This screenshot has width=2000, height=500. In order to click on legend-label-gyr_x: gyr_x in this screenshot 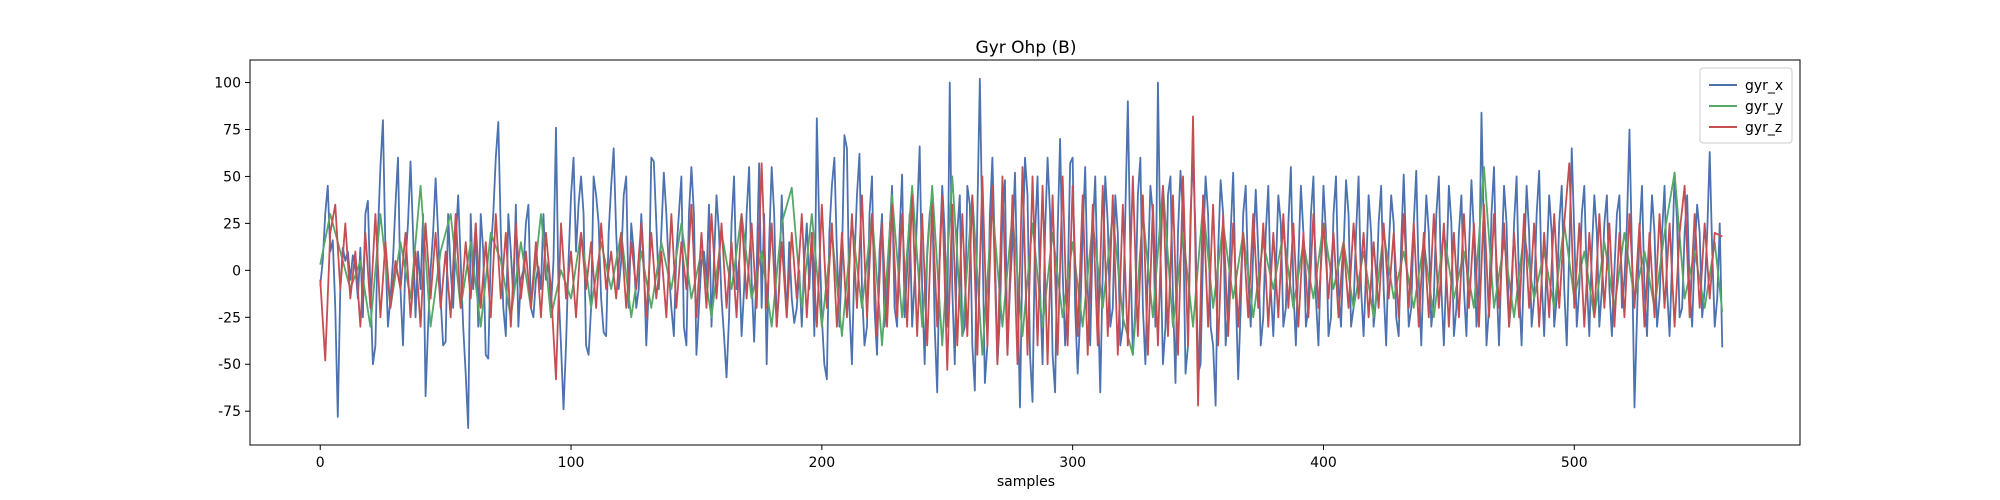, I will do `click(1764, 86)`.